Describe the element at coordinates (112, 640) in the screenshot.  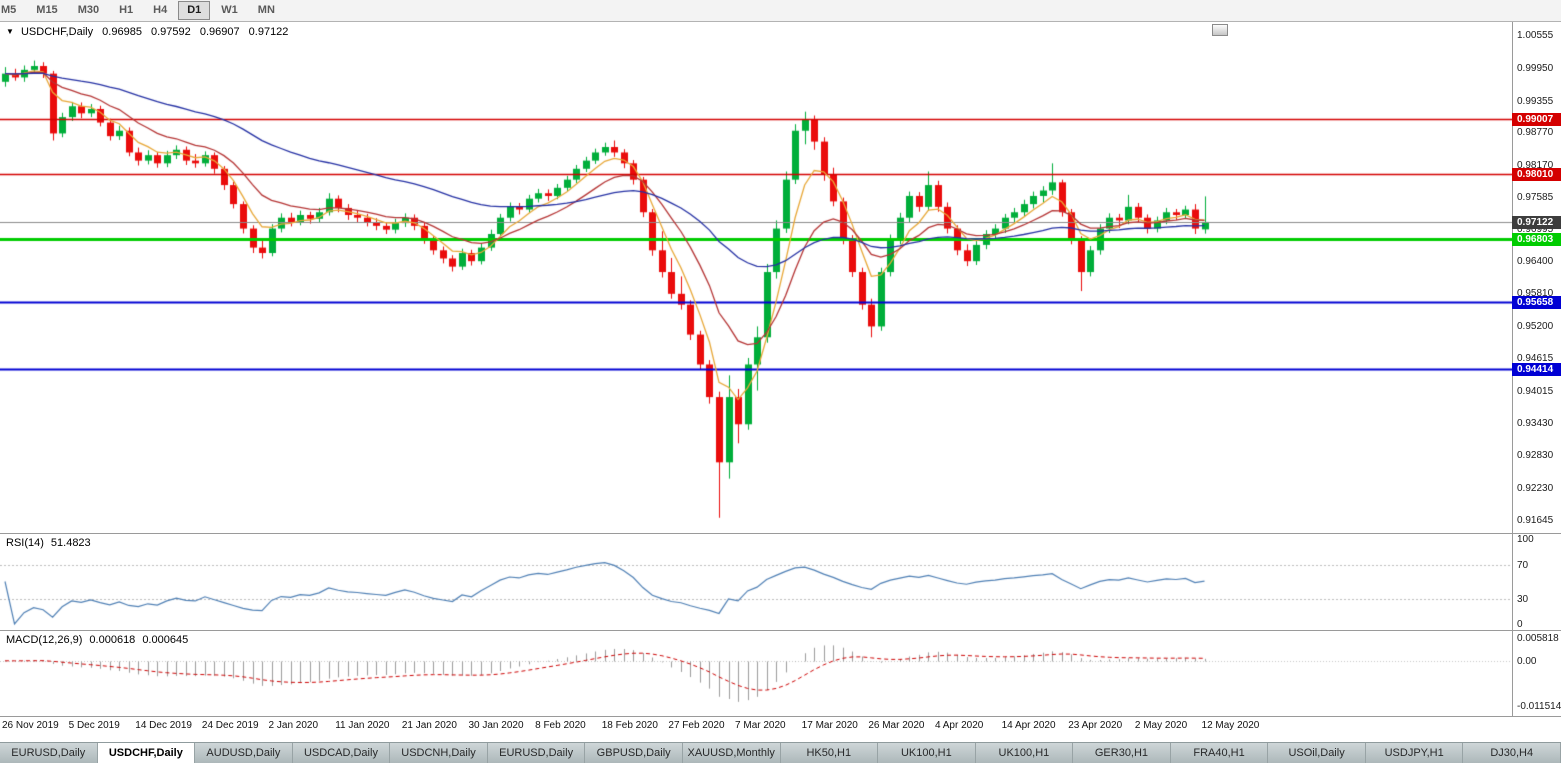
I see `macd-main-value: 0.000618` at that location.